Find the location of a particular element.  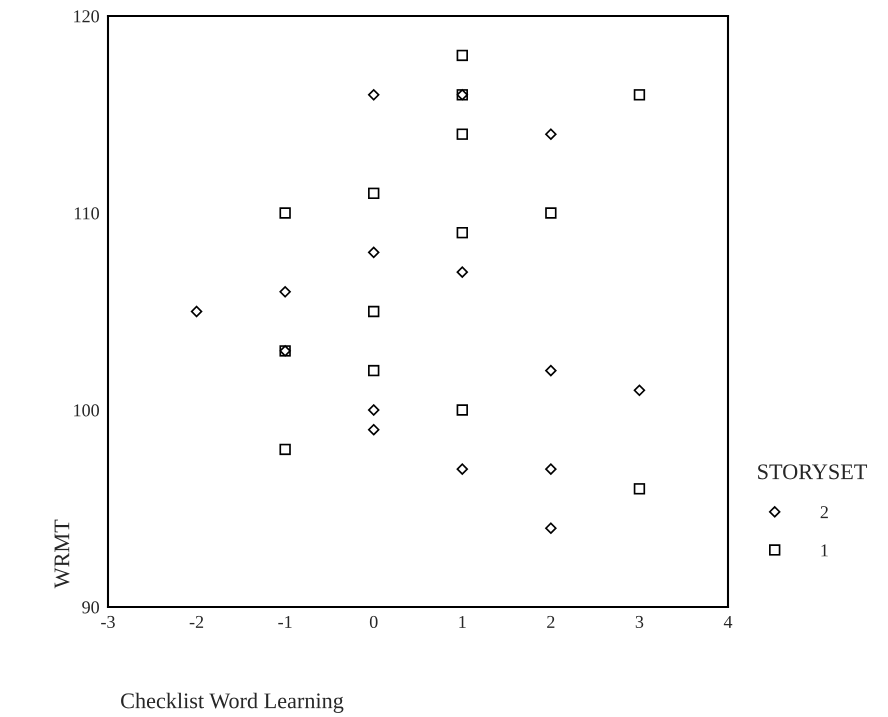

x-axis-title: Checklist Word Learning is located at coordinates (232, 702).